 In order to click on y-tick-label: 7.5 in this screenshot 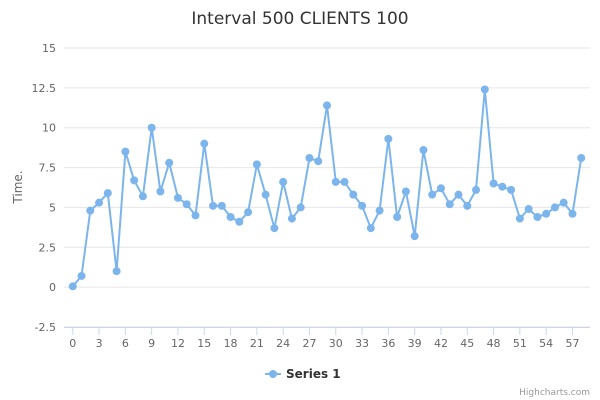, I will do `click(48, 168)`.